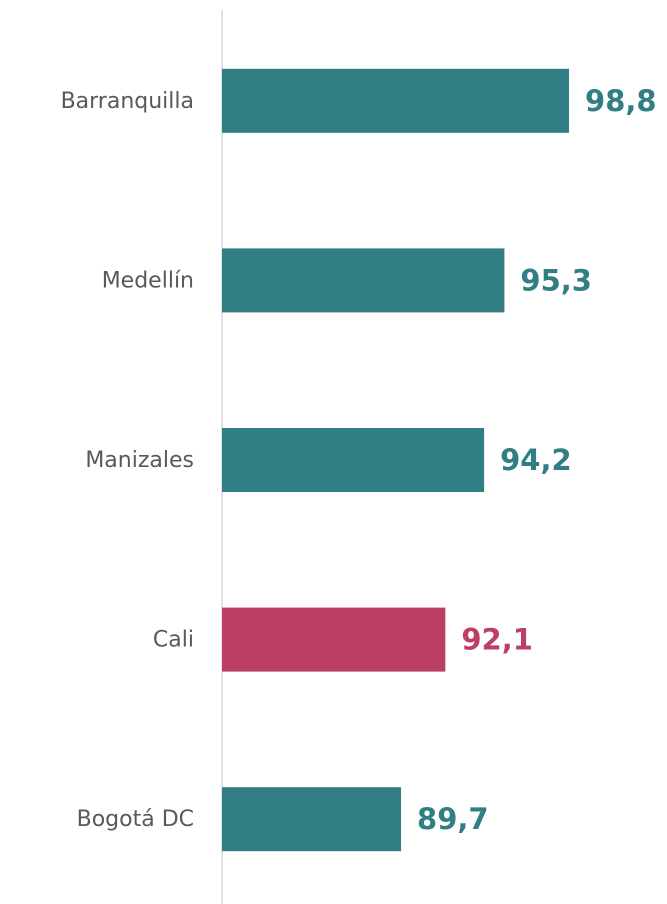 The image size is (667, 904). I want to click on value-label: 94,2, so click(536, 460).